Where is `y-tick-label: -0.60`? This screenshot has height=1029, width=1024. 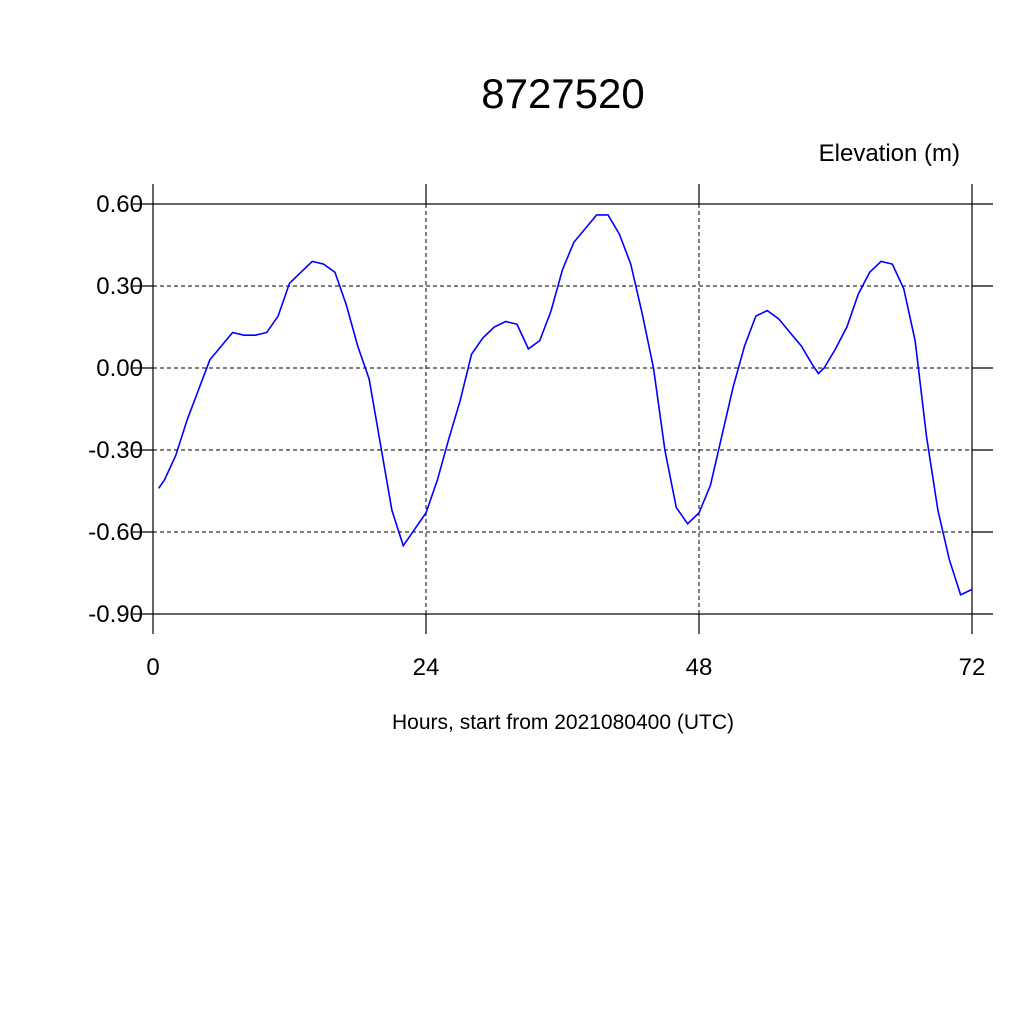 y-tick-label: -0.60 is located at coordinates (115, 532).